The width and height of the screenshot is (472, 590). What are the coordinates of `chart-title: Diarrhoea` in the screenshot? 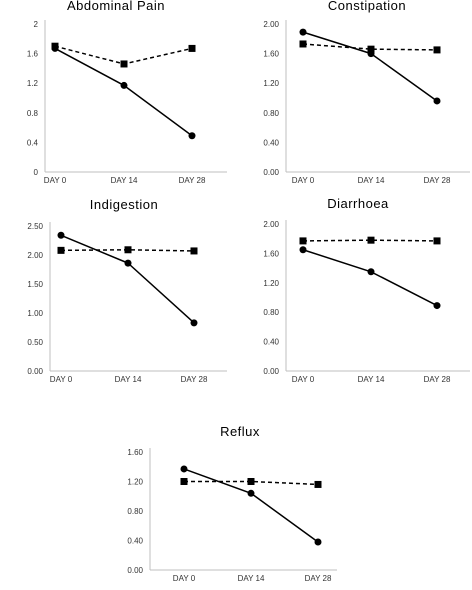 It's located at (358, 203).